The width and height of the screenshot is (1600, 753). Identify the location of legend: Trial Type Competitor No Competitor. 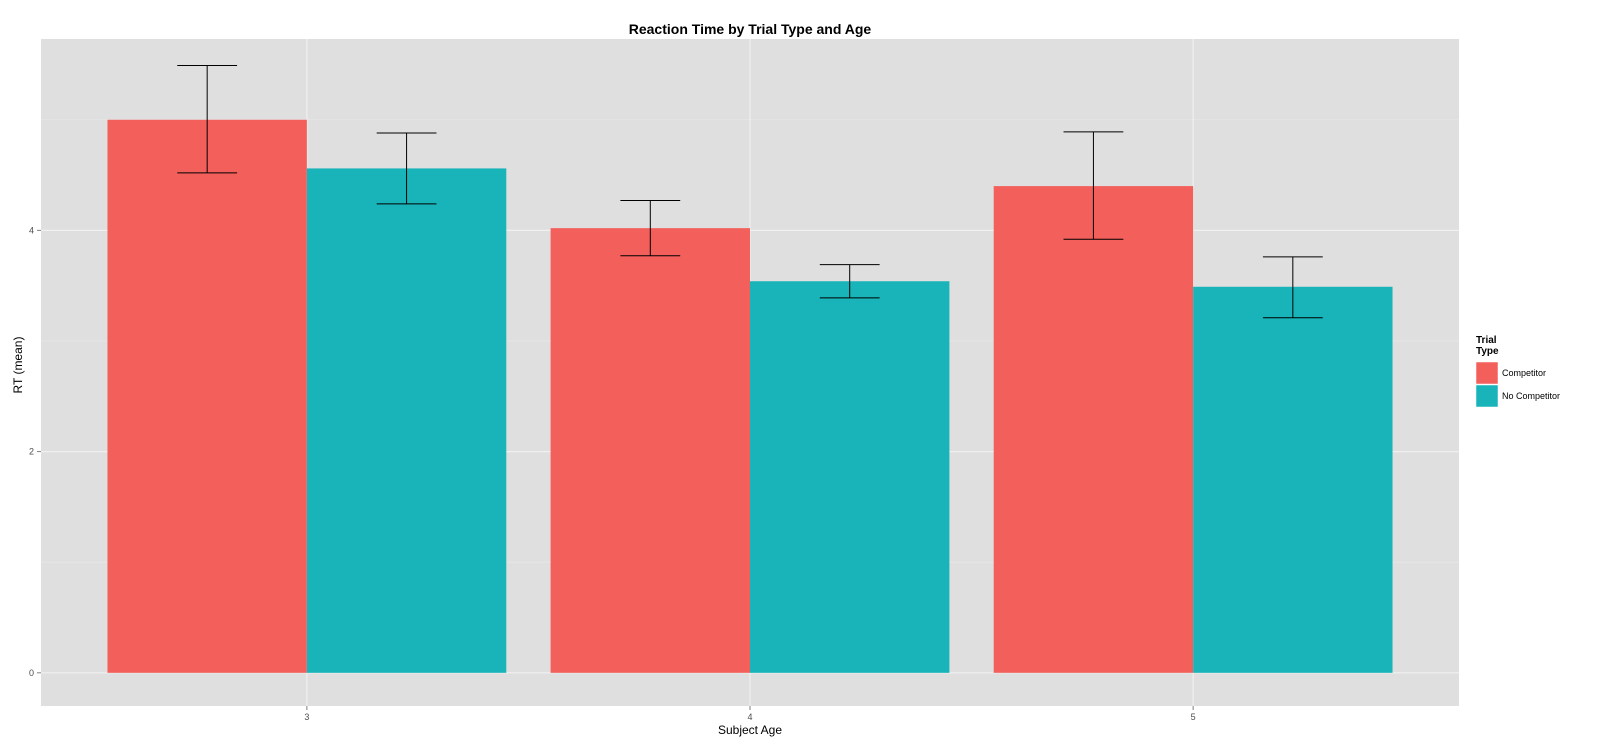
(1517, 371).